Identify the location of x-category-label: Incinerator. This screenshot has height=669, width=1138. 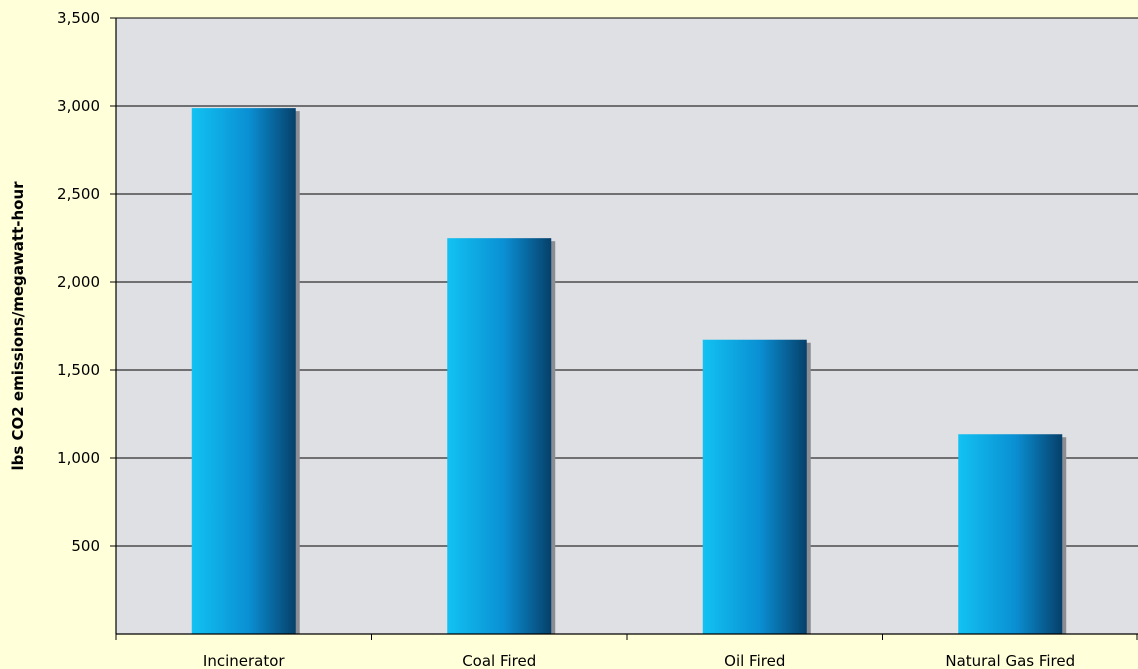
(244, 660).